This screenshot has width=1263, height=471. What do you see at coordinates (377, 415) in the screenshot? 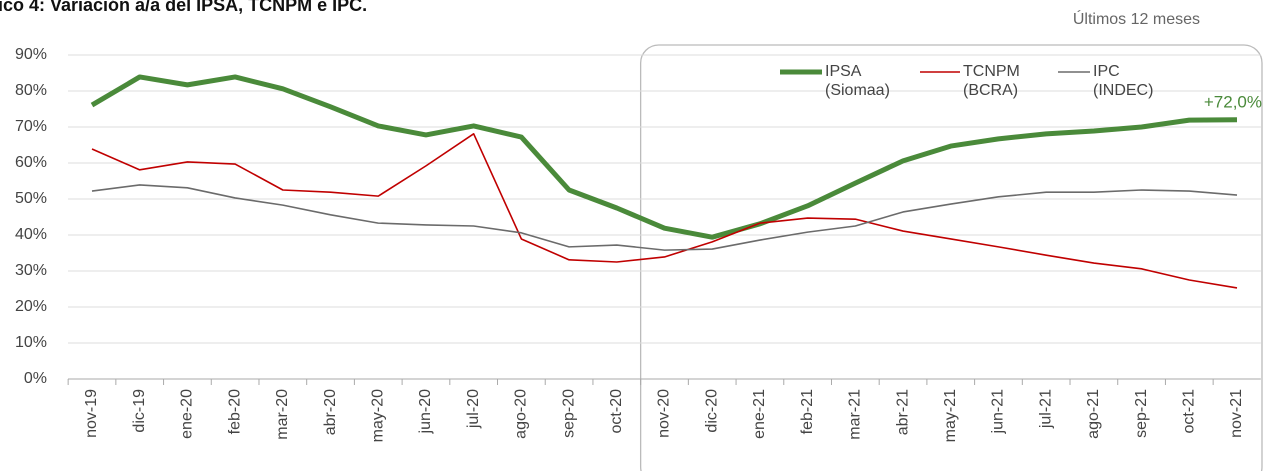
I see `x-tick-label: may-20` at bounding box center [377, 415].